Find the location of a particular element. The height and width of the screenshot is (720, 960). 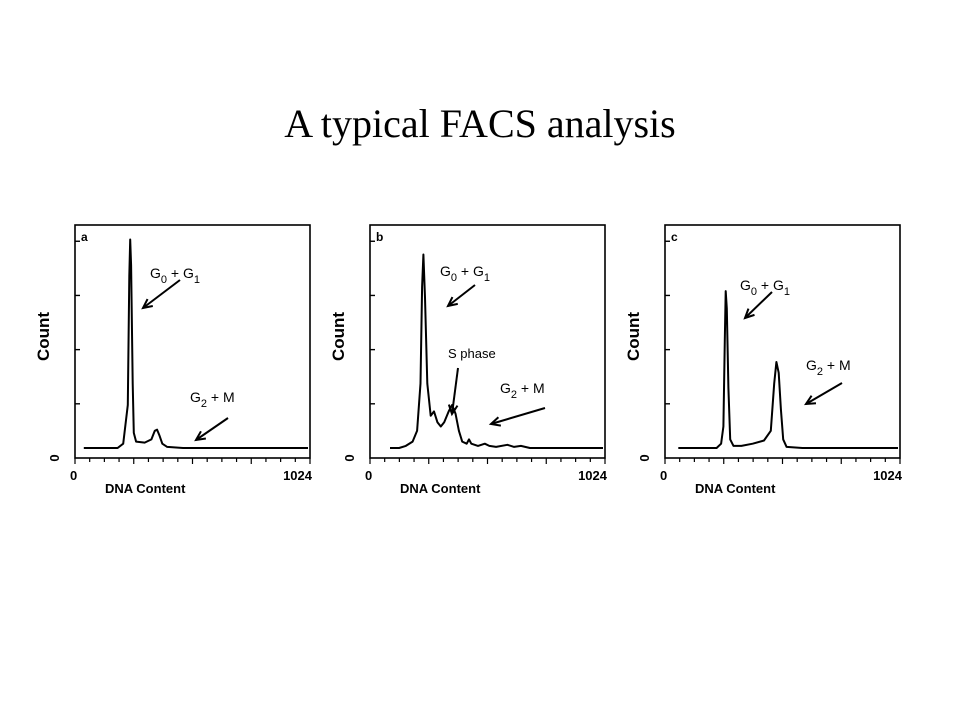

annotation-label: S phase is located at coordinates (472, 353).